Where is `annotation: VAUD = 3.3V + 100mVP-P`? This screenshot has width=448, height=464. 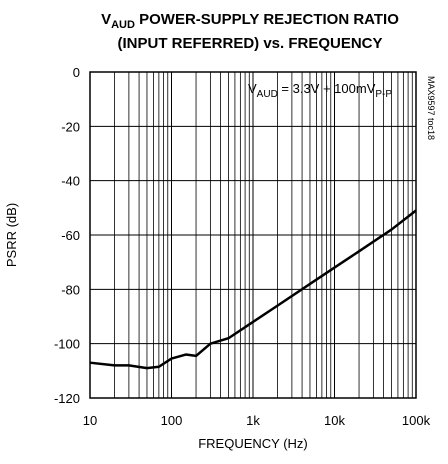 annotation: VAUD = 3.3V + 100mVP-P is located at coordinates (320, 90).